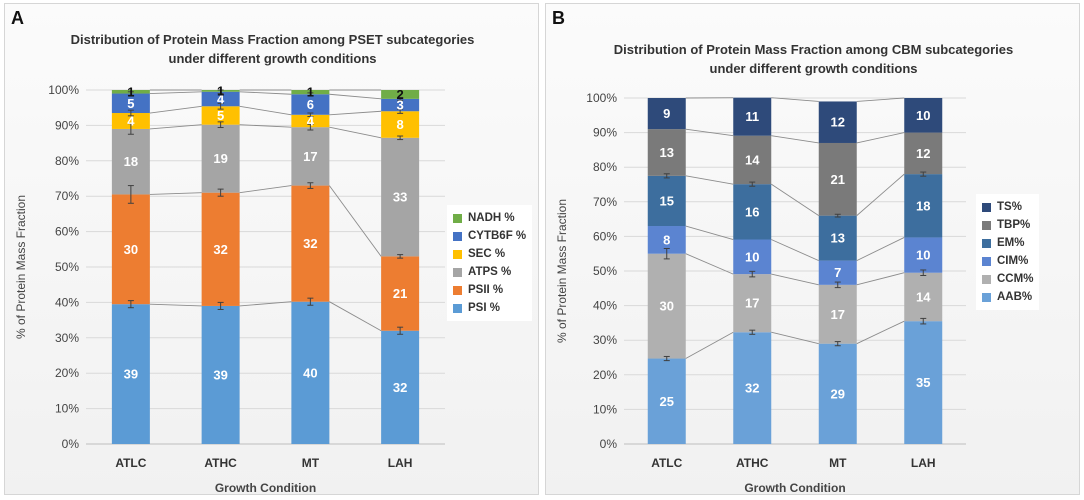 The image size is (1084, 500). What do you see at coordinates (489, 218) in the screenshot?
I see `legend-item: NADH %` at bounding box center [489, 218].